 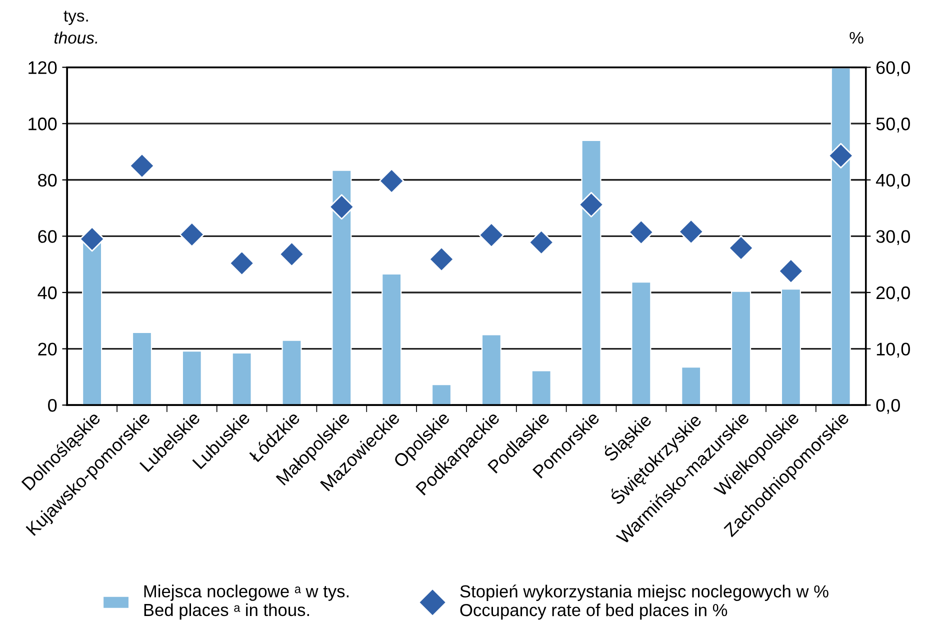 What do you see at coordinates (893, 181) in the screenshot?
I see `y2-tick-label: 40,0` at bounding box center [893, 181].